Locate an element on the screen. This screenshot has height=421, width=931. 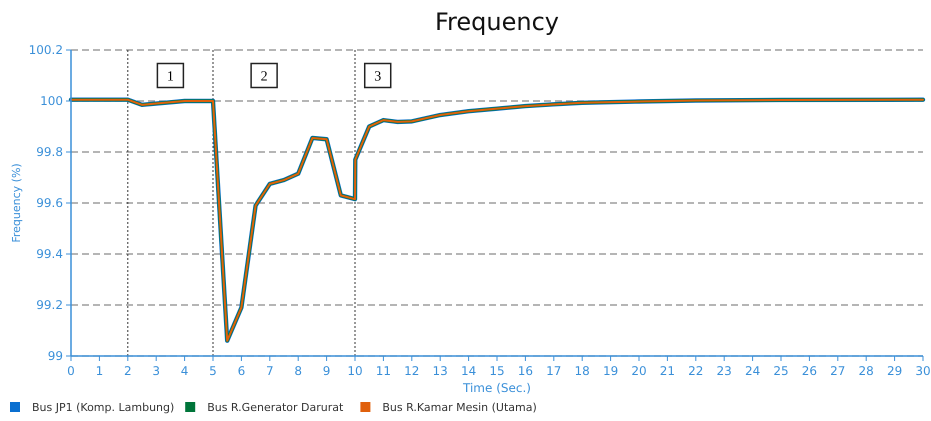
x-tick-label: 7 is located at coordinates (270, 371).